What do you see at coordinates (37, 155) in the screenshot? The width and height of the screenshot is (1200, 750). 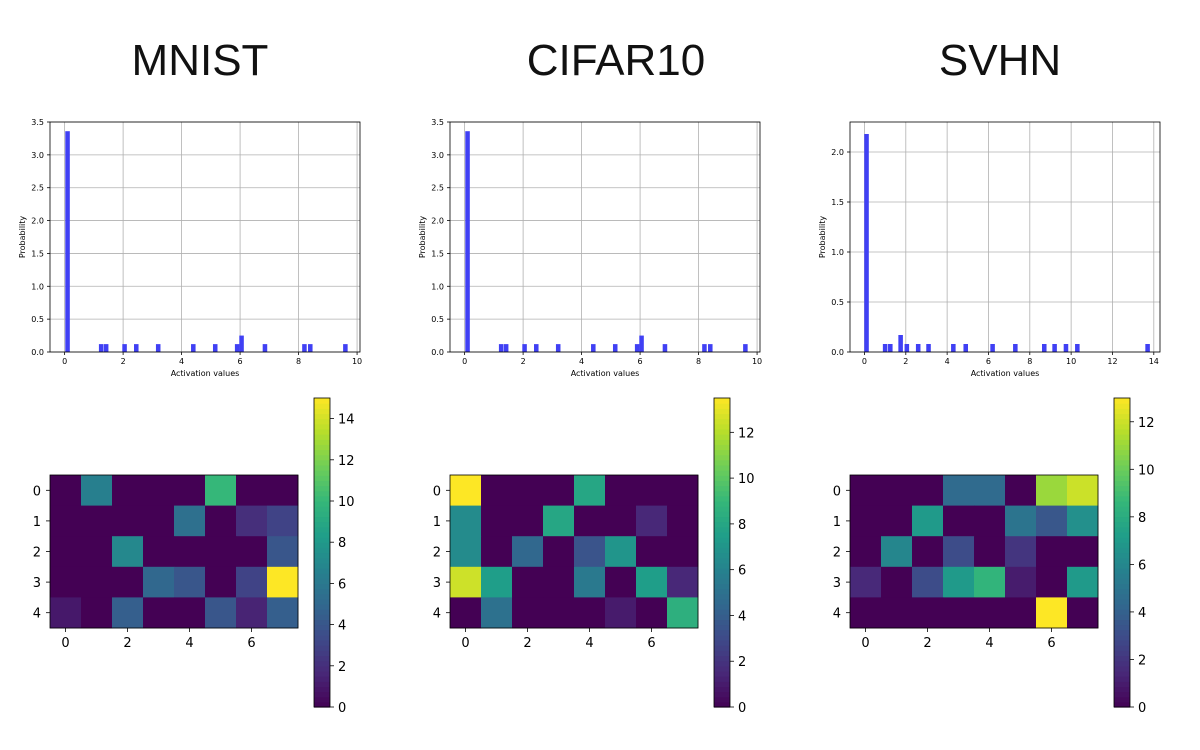 I see `y-tick-label: 3.0` at bounding box center [37, 155].